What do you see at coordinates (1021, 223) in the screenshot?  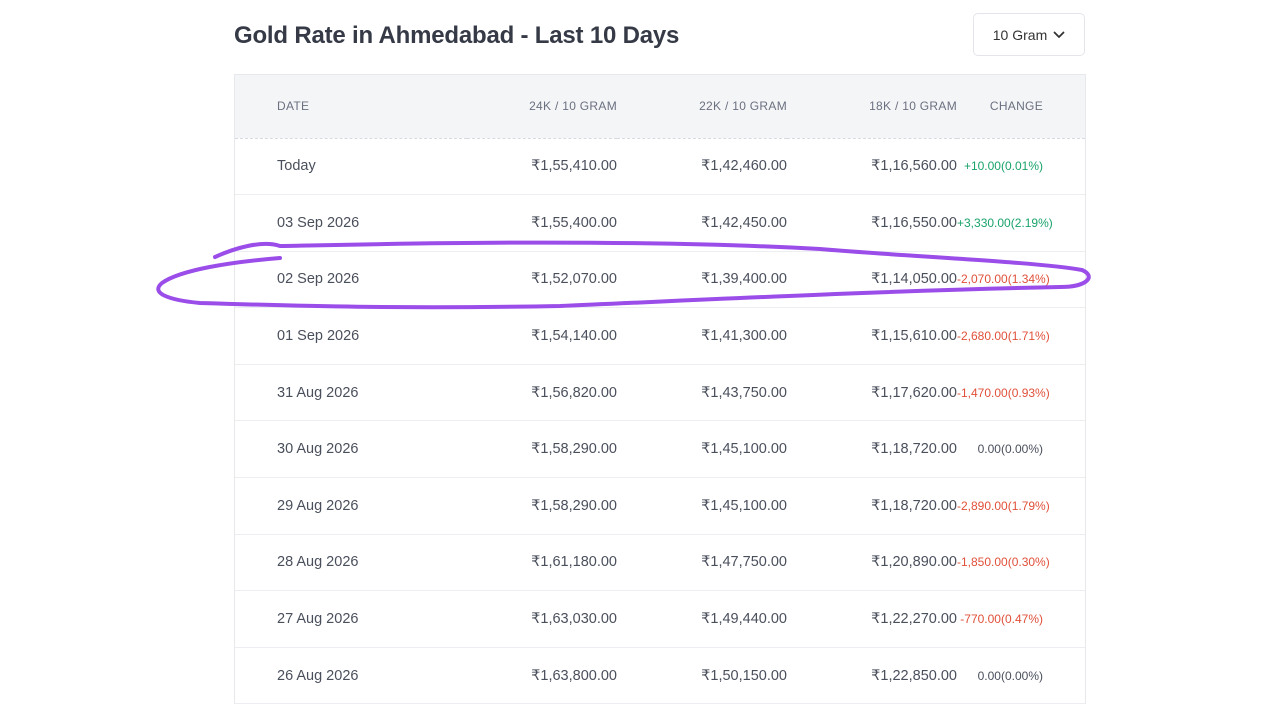 I see `cell-change: +3,330.00(2.19%)` at bounding box center [1021, 223].